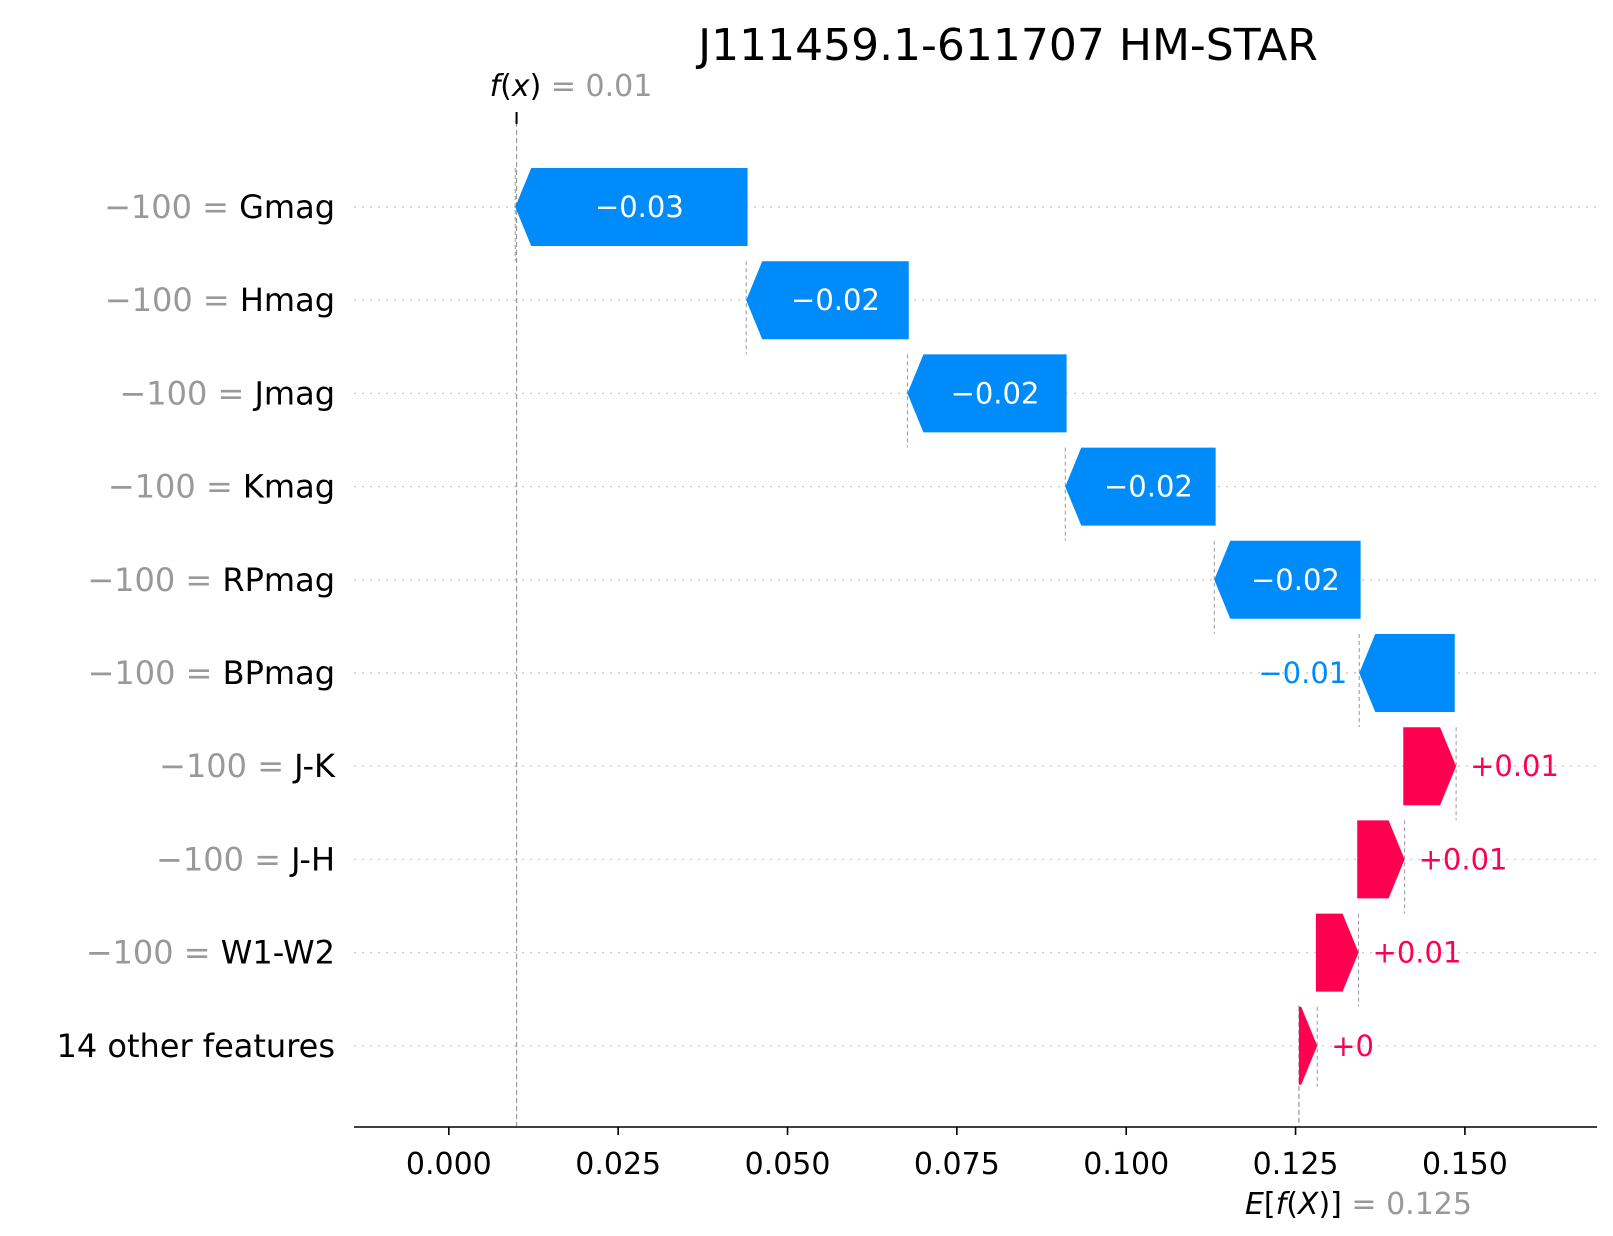 Image resolution: width=1613 pixels, height=1236 pixels. Describe the element at coordinates (289, 487) in the screenshot. I see `feature-name: Kmag` at that location.